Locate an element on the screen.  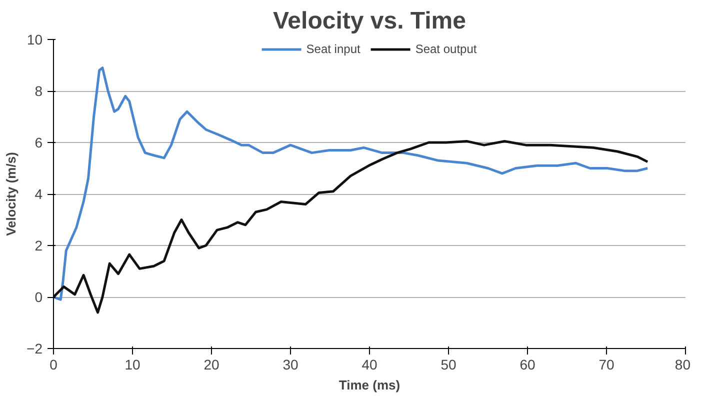
x-axis-title: Time (ms) is located at coordinates (369, 385).